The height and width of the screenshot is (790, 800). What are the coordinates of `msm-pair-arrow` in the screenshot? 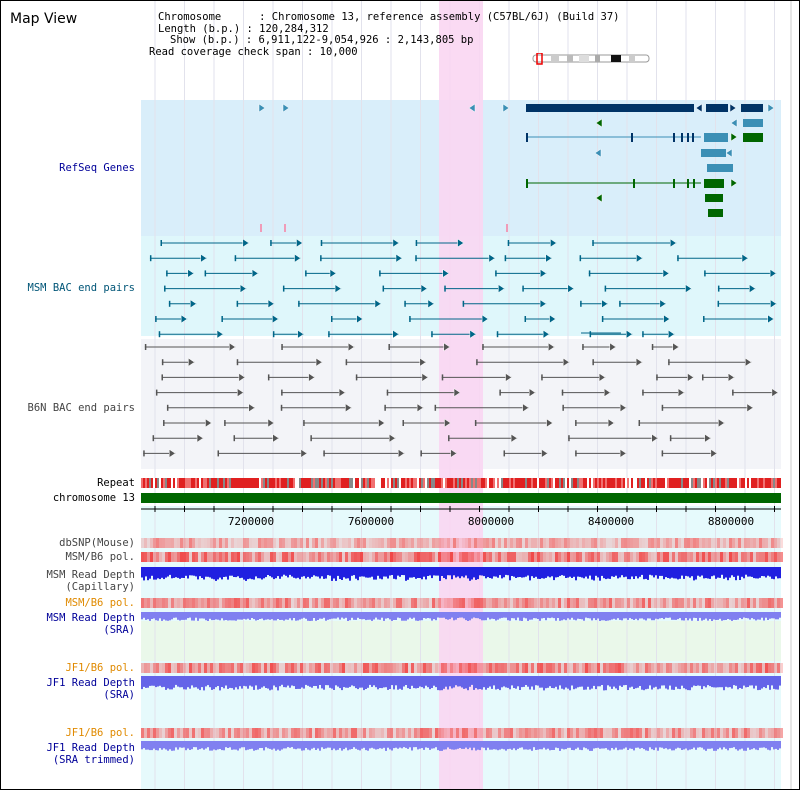 It's located at (399, 258).